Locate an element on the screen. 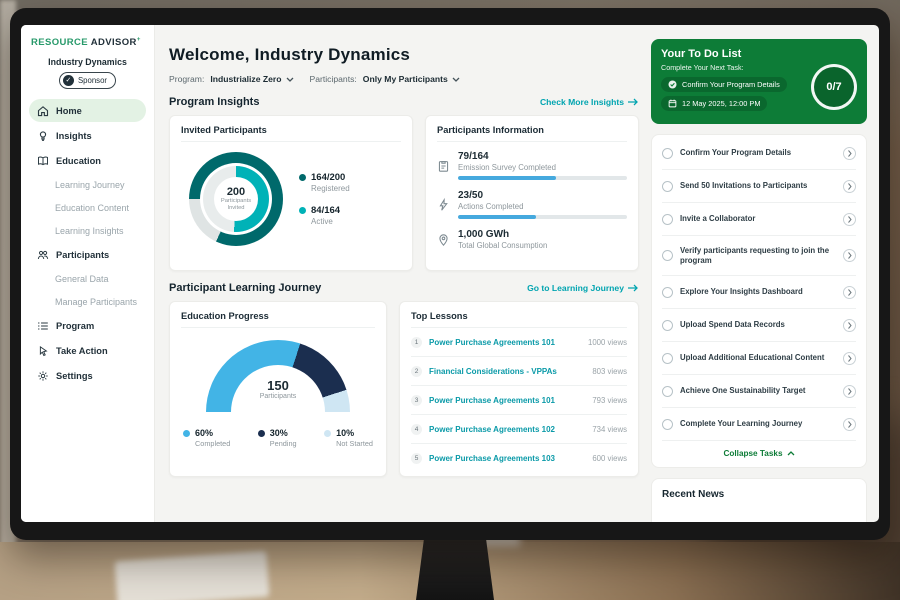  sidebar-item-insights: Insights is located at coordinates (87, 135).